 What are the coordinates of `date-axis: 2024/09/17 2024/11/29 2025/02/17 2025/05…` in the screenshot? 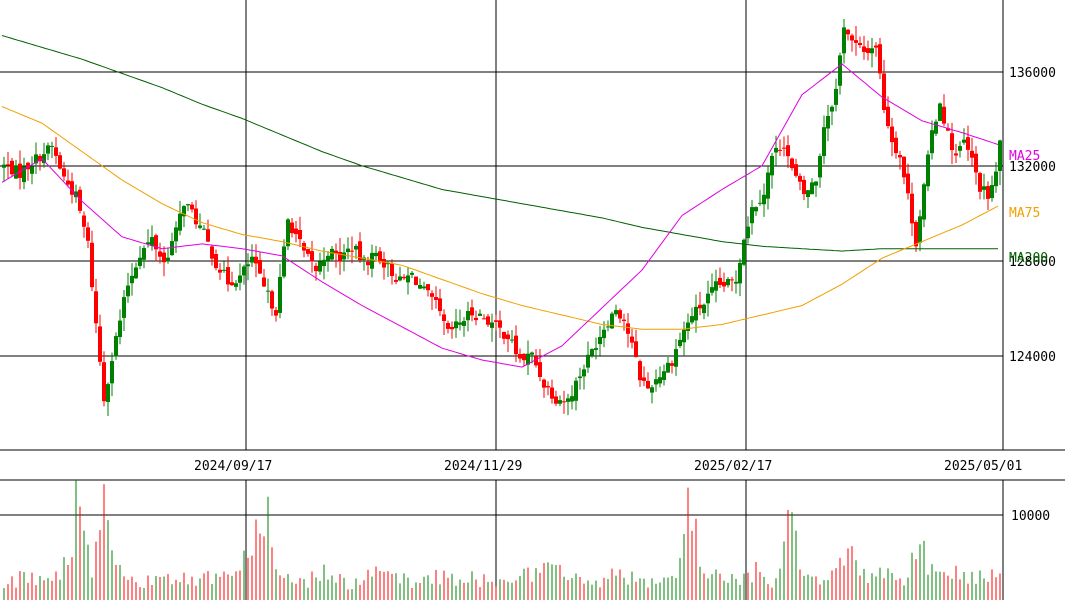 It's located at (532, 470).